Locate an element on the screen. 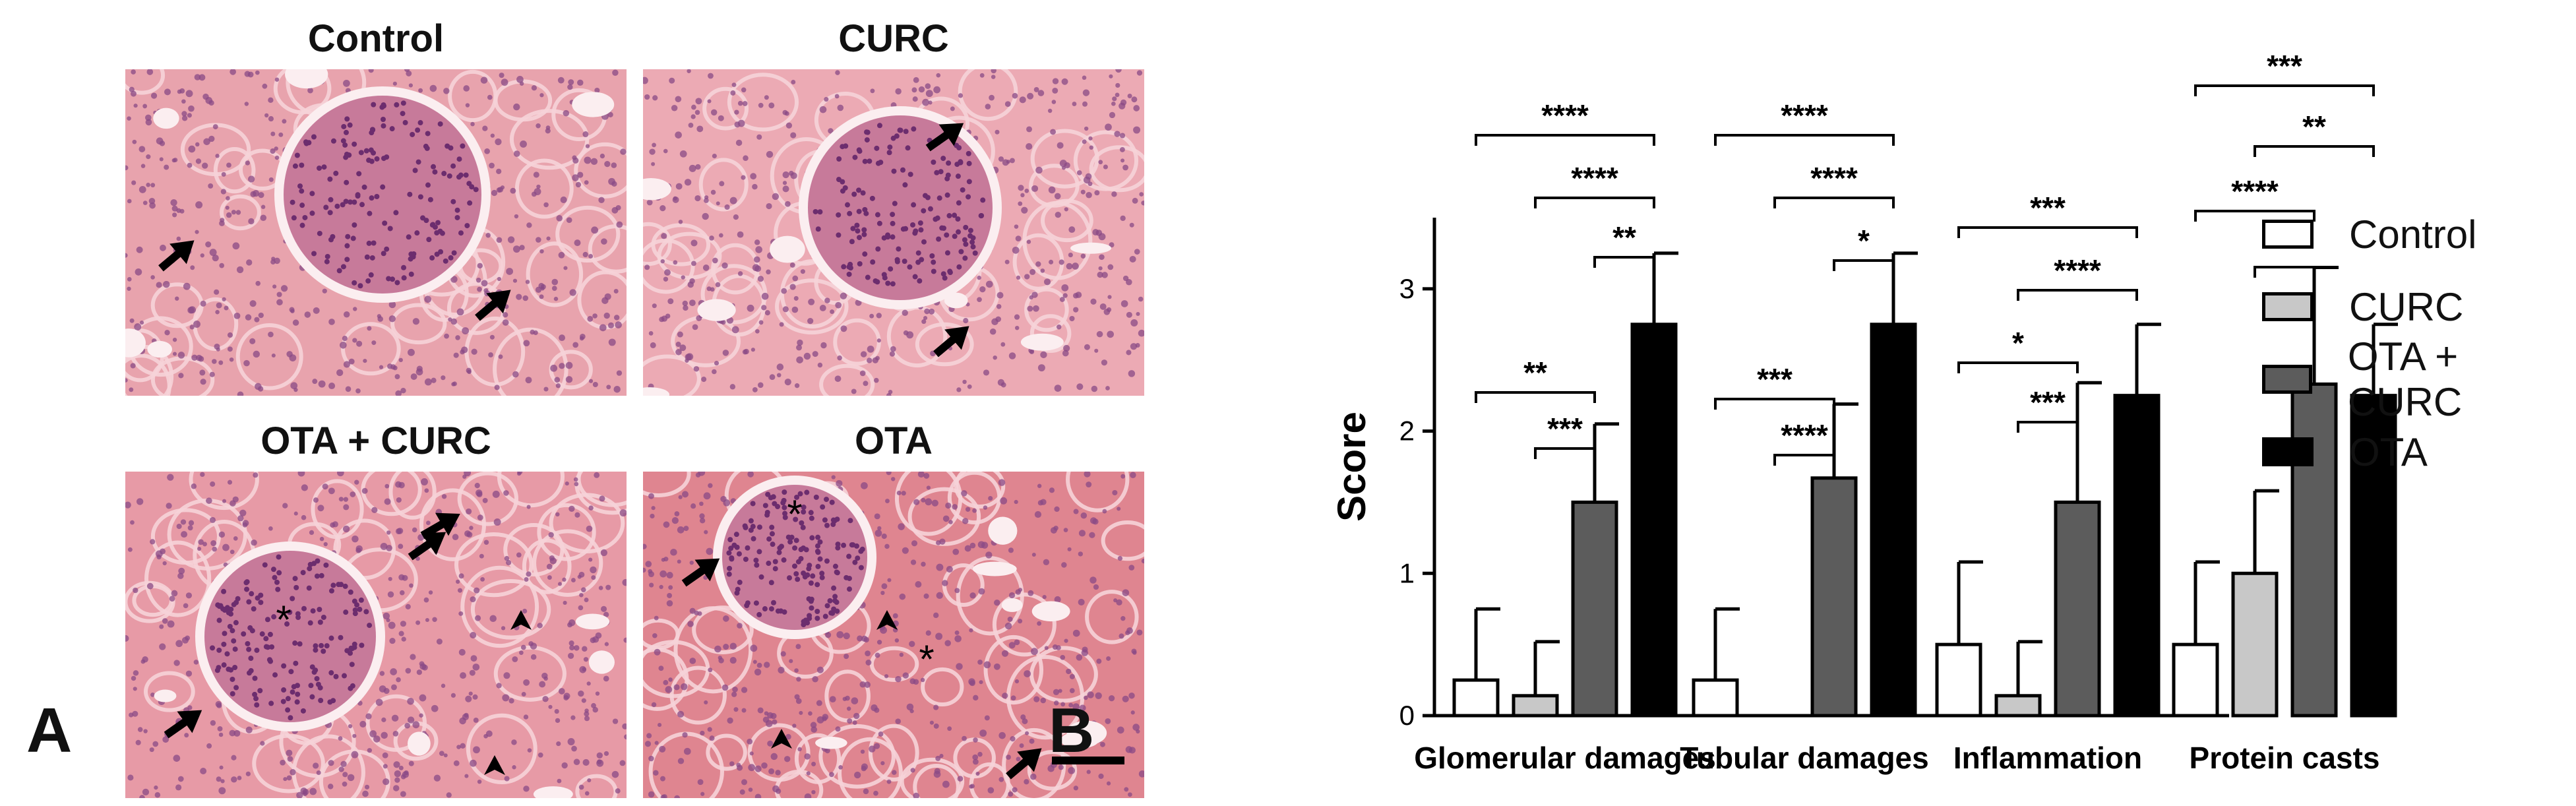 The height and width of the screenshot is (806, 2576). significance-label: **** is located at coordinates (2077, 270).